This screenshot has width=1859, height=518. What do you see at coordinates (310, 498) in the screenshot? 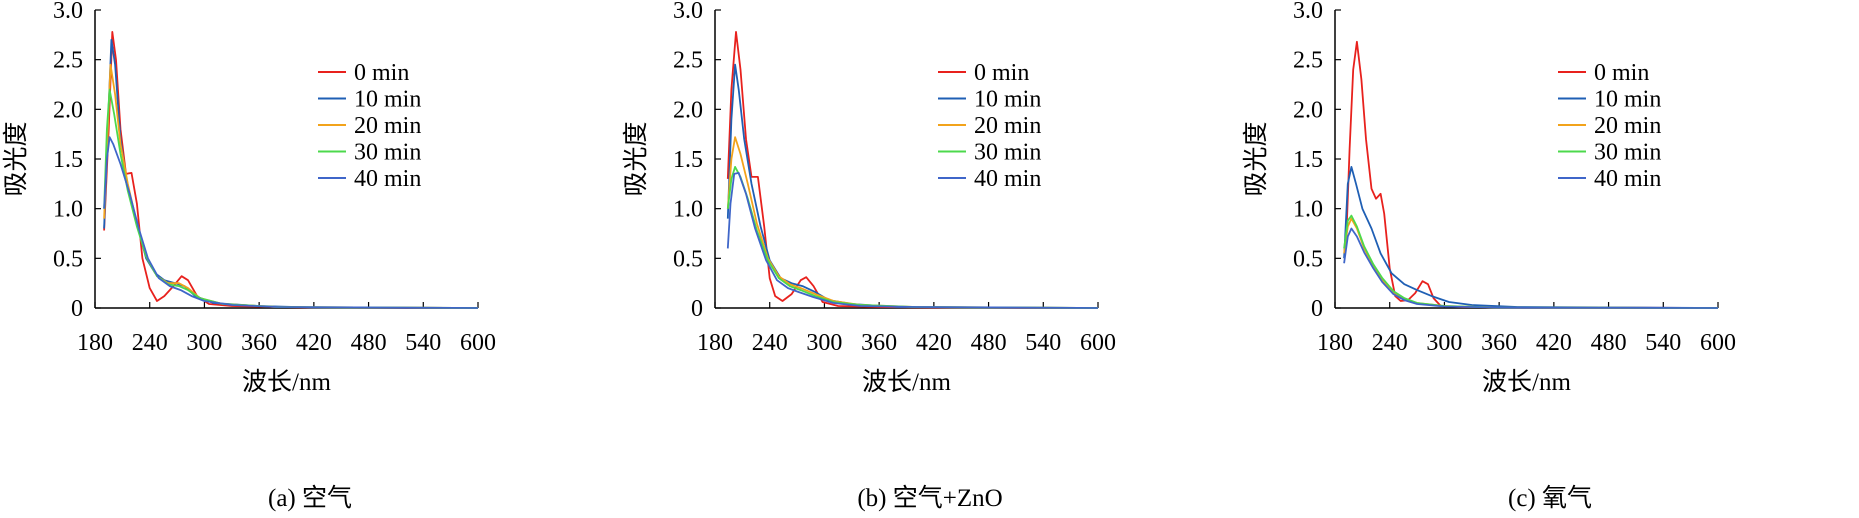
I see `panel-caption-a: (a) 空气` at bounding box center [310, 498].